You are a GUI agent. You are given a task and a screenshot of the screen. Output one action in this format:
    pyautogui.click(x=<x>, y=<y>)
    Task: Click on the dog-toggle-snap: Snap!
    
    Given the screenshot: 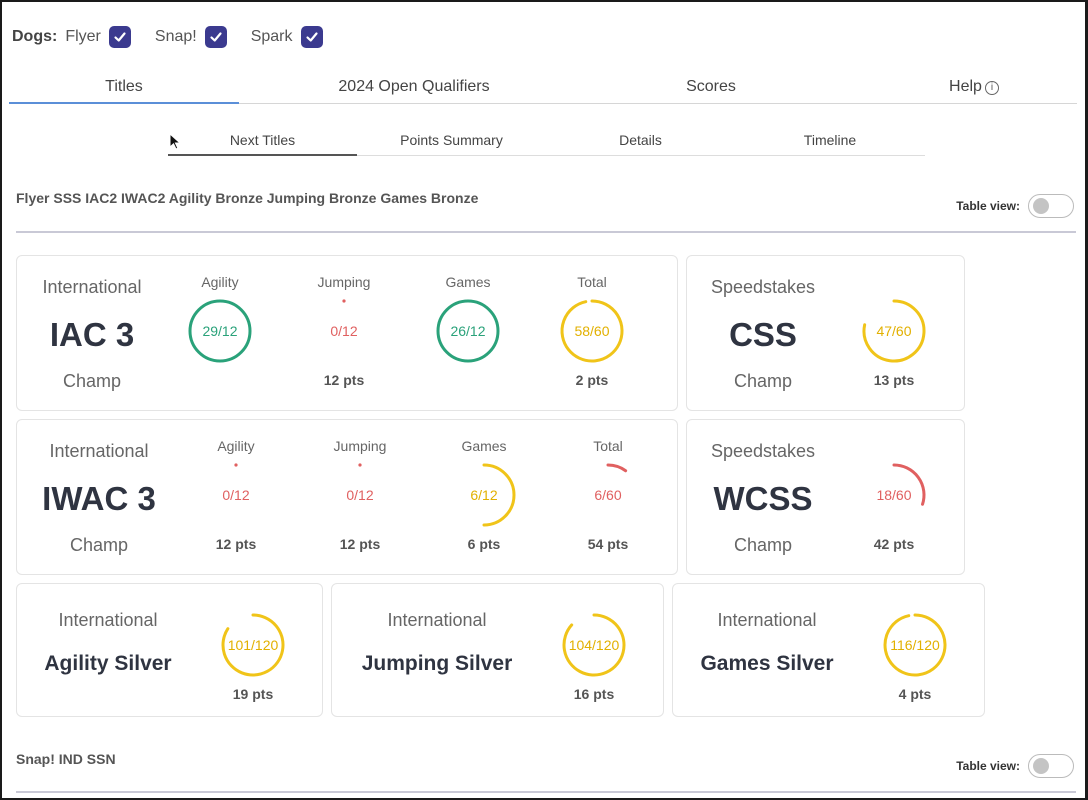 What is the action you would take?
    pyautogui.click(x=191, y=37)
    